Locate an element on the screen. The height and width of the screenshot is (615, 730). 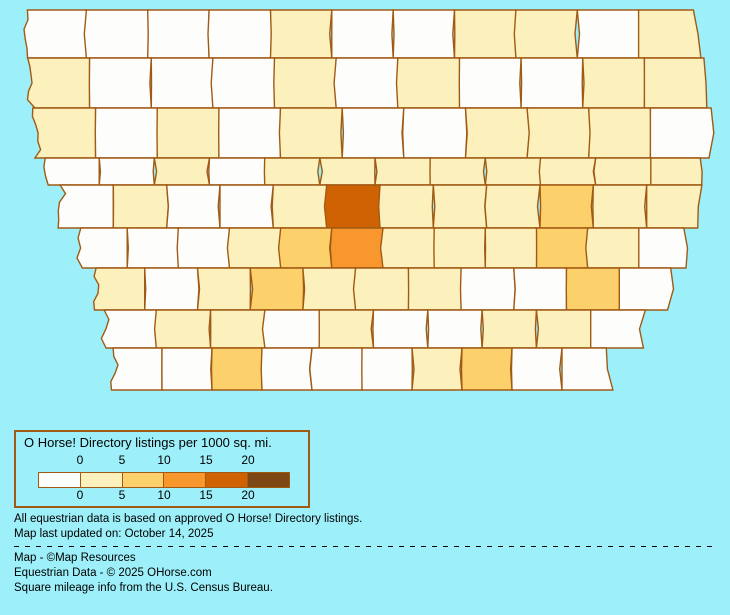
county-r8-c7 is located at coordinates (486, 369).